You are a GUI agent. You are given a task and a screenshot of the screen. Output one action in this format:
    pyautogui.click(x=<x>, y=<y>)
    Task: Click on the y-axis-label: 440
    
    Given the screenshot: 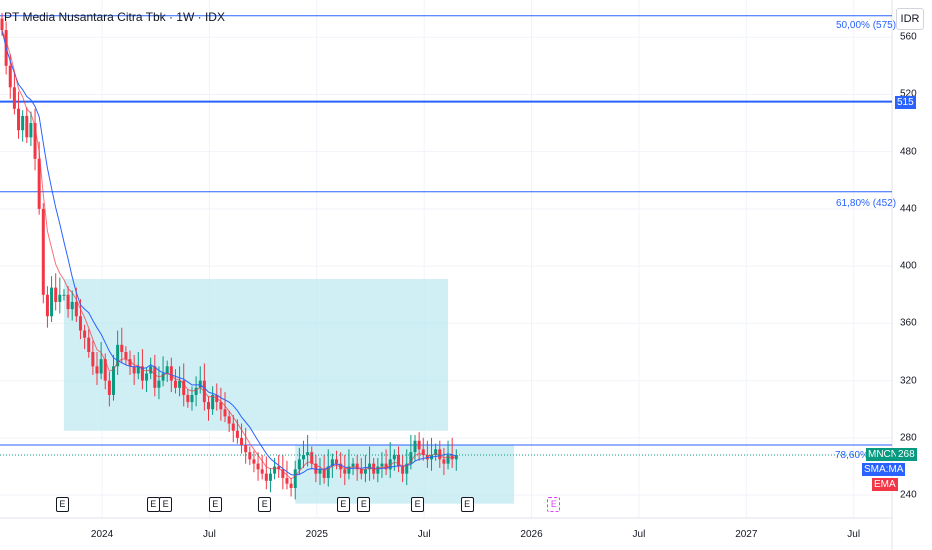 What is the action you would take?
    pyautogui.click(x=908, y=209)
    